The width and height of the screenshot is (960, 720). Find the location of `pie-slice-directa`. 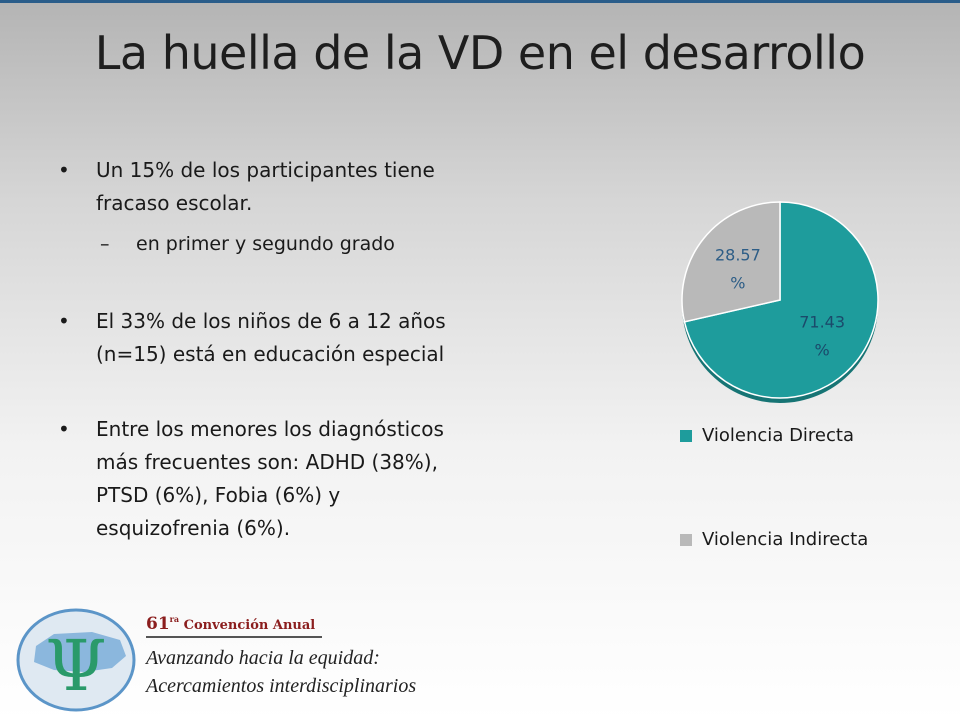

pie-slice-directa is located at coordinates (781, 300).